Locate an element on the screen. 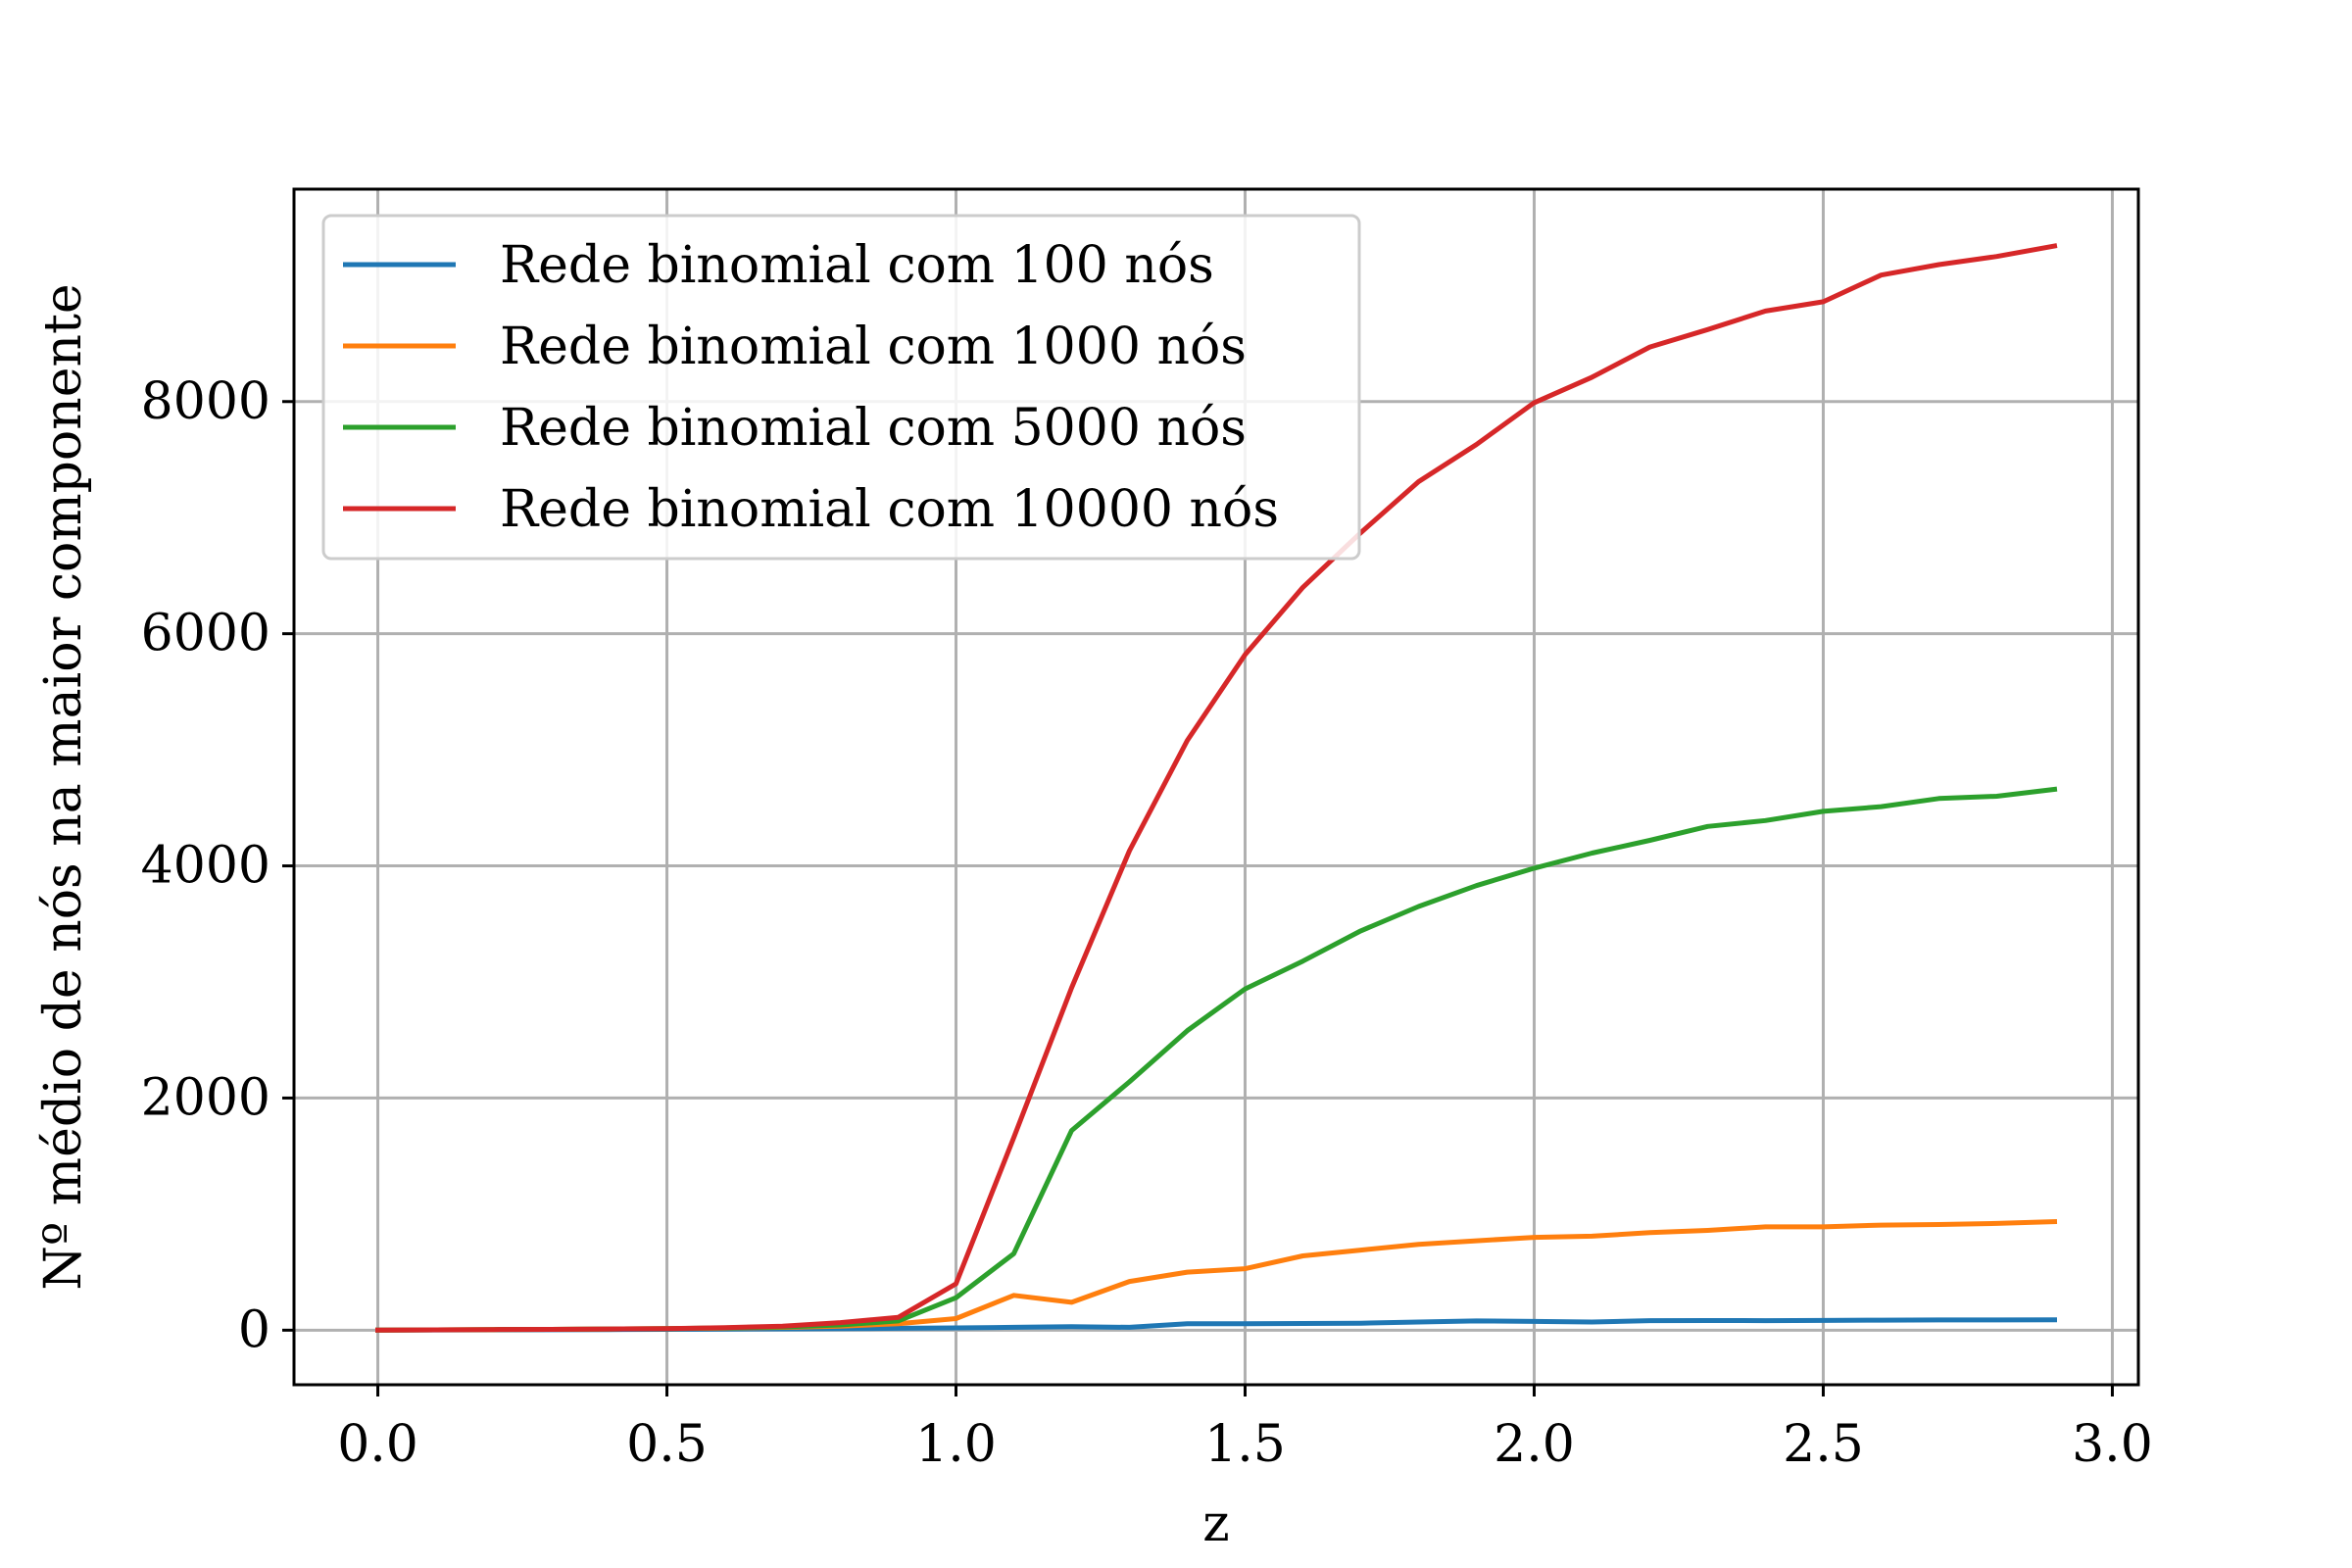 The image size is (2352, 1568). y-axis: 0 2000 4000 6000 8000 is located at coordinates (217, 865).